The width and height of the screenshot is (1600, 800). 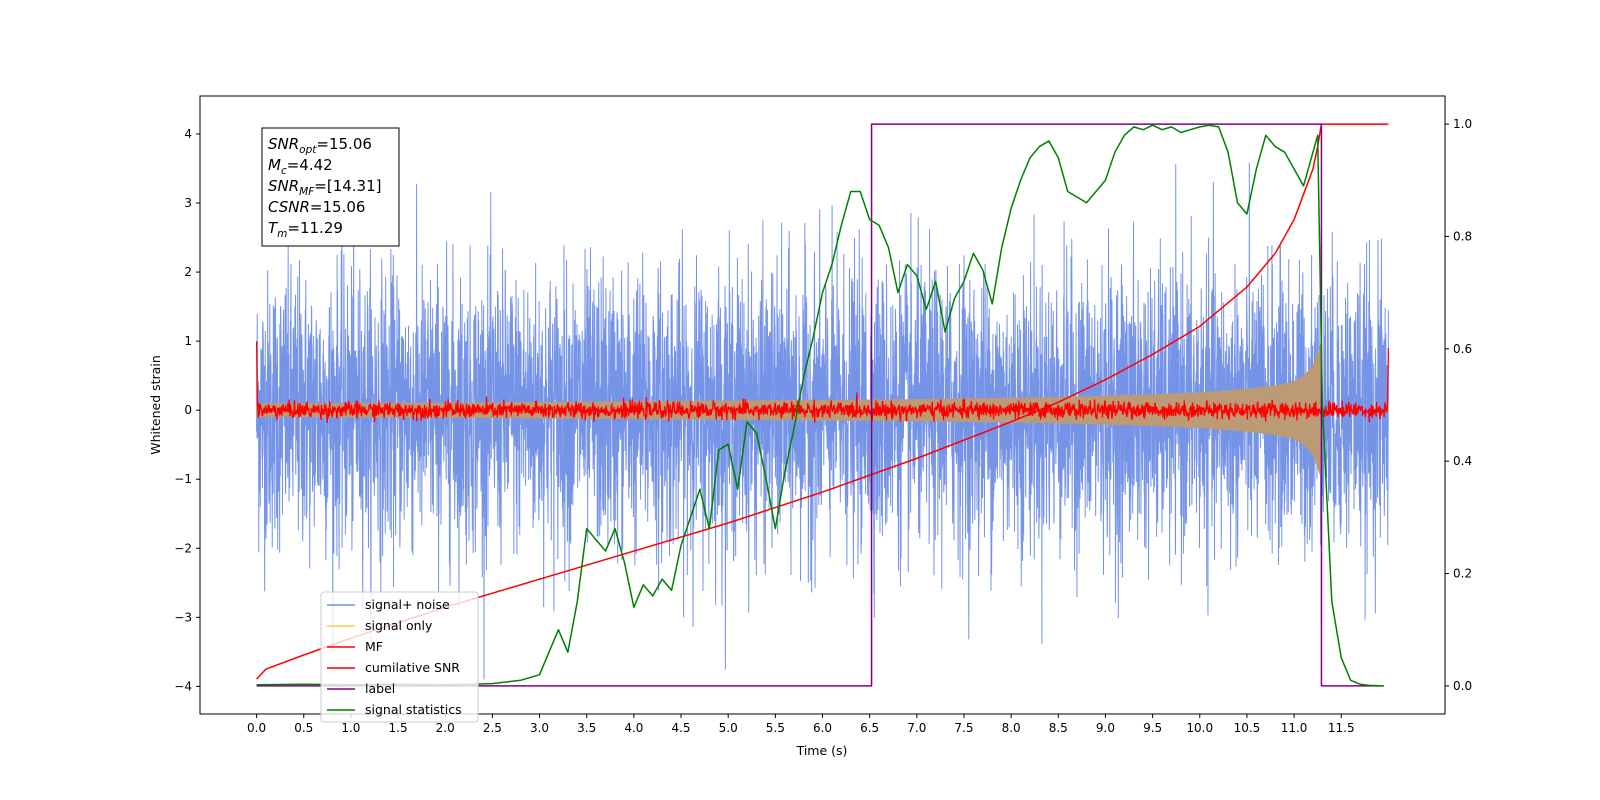 I want to click on y2-tick-label: 0.2, so click(x=1462, y=574).